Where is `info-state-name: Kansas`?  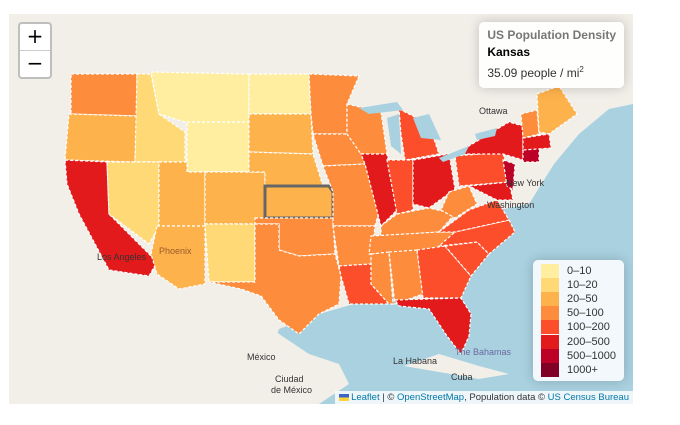
info-state-name: Kansas is located at coordinates (509, 52).